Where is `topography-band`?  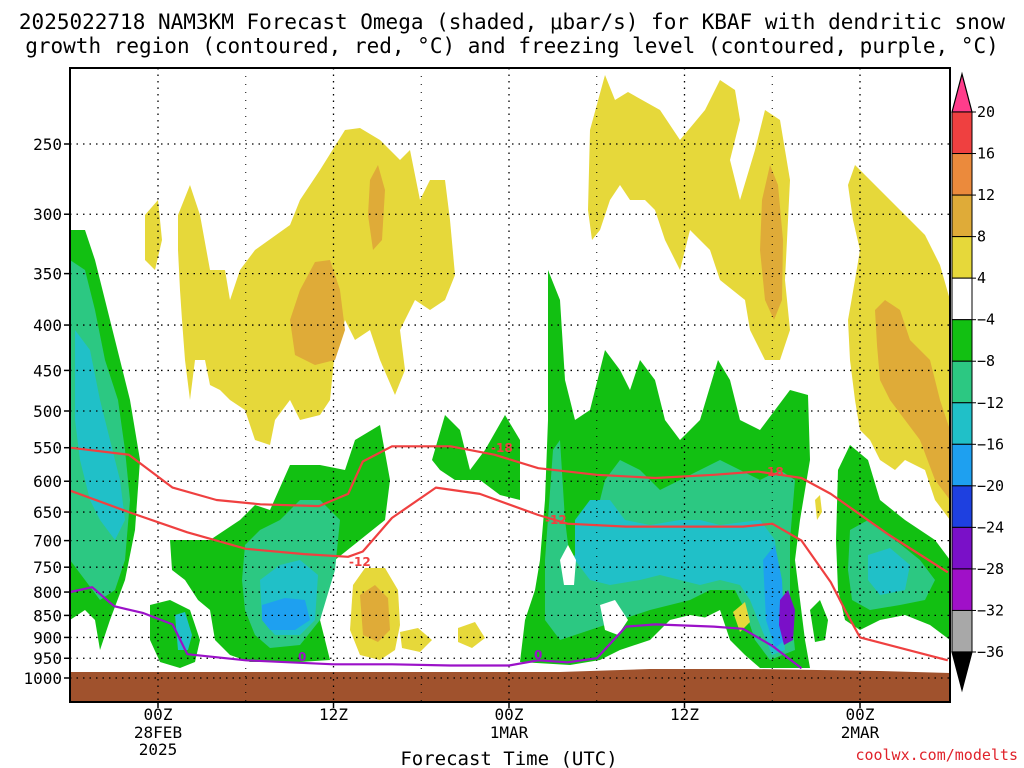 topography-band is located at coordinates (510, 685).